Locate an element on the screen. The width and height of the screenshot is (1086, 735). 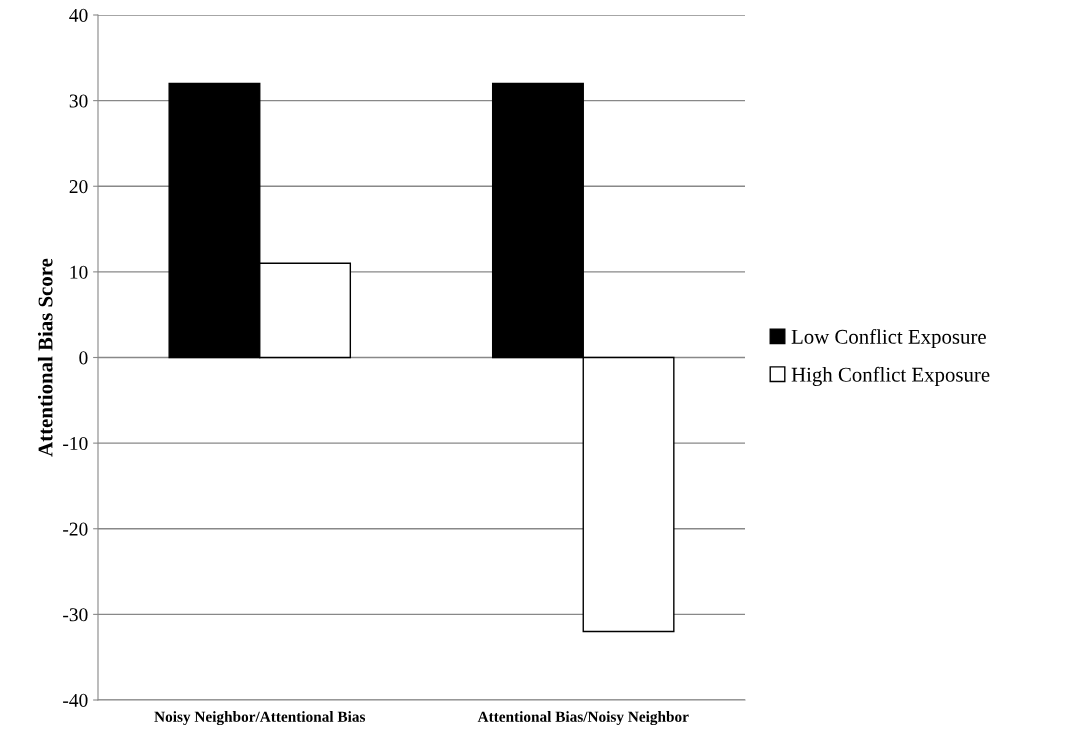
y-tick-label: 0 is located at coordinates (83, 358).